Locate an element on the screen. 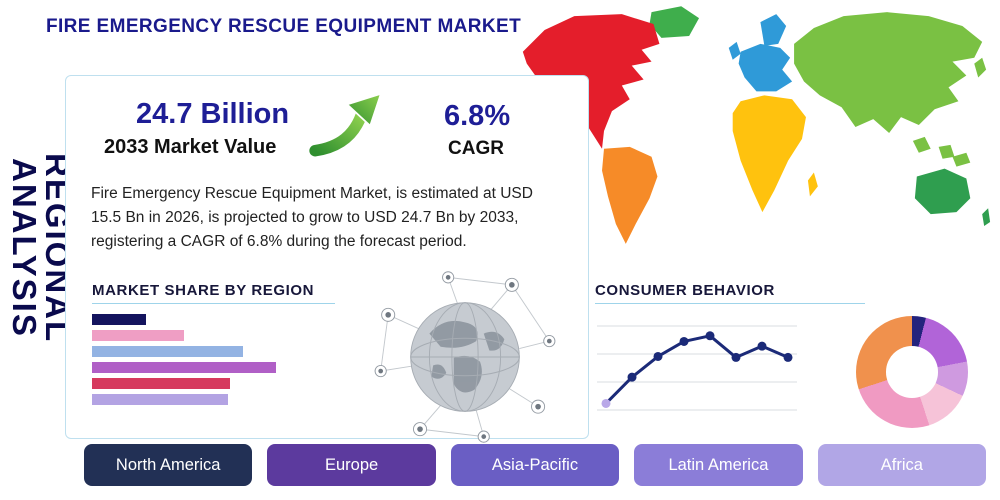 This screenshot has width=1000, height=500. continent-africa is located at coordinates (769, 154).